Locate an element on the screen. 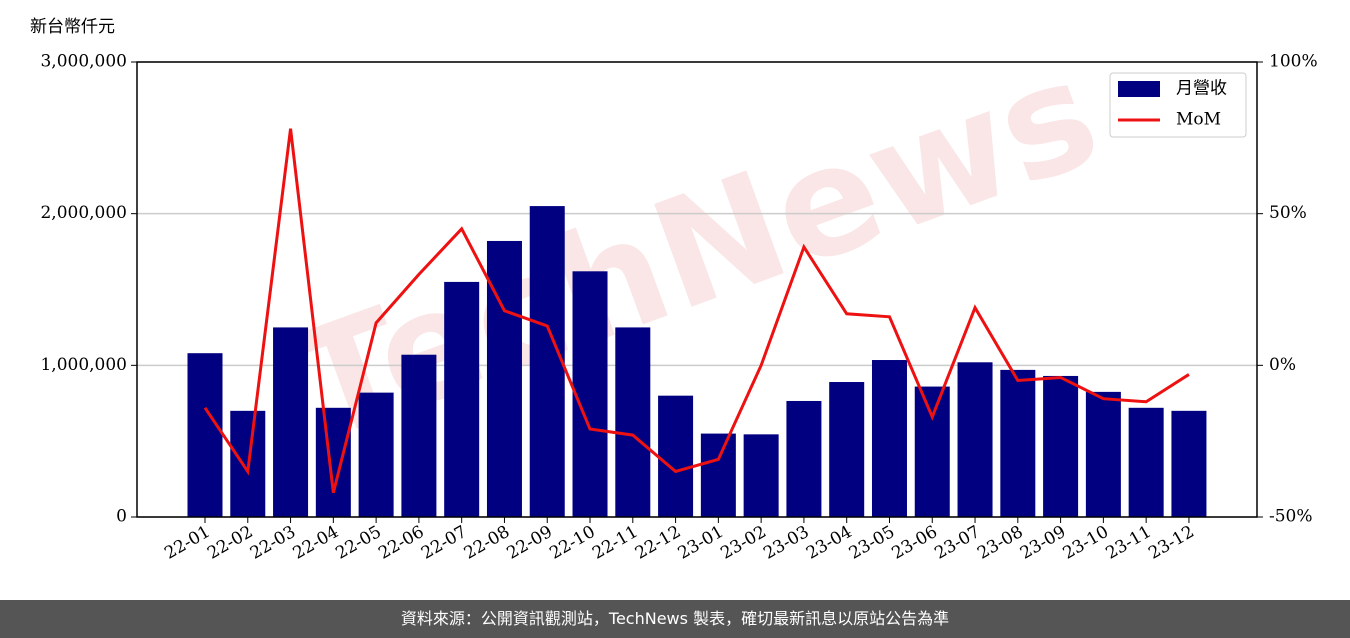 Image resolution: width=1350 pixels, height=638 pixels. x-tick-label: 23-01 is located at coordinates (701, 543).